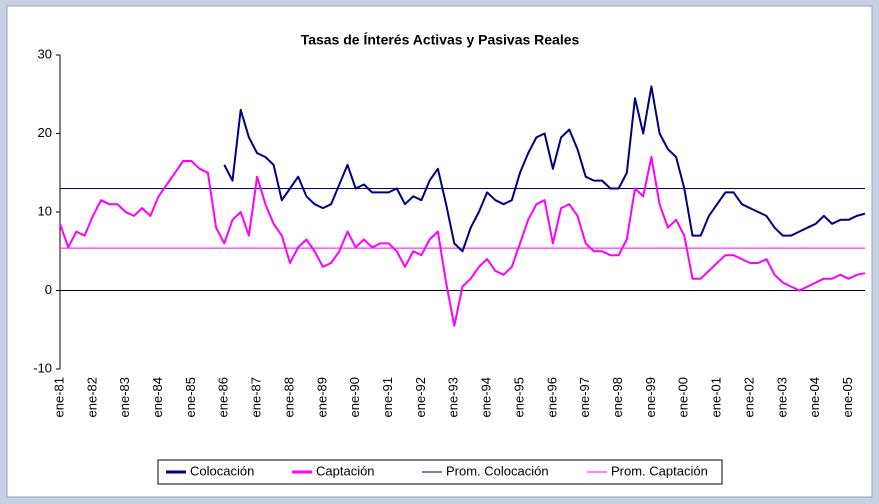  Describe the element at coordinates (45, 132) in the screenshot. I see `y-tick-label: 20` at that location.